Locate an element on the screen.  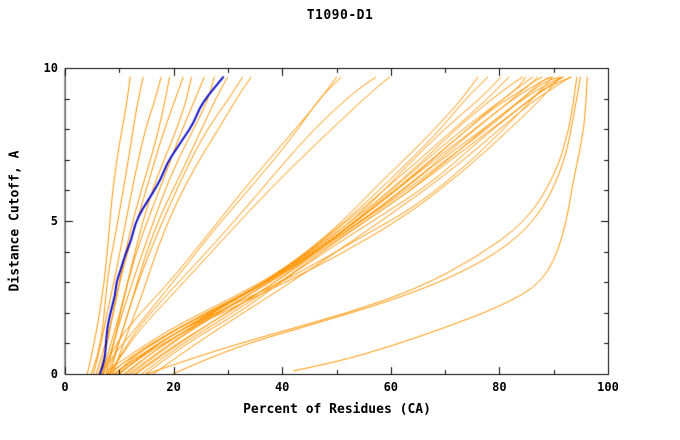
y-tick-label: 5 is located at coordinates (54, 221).